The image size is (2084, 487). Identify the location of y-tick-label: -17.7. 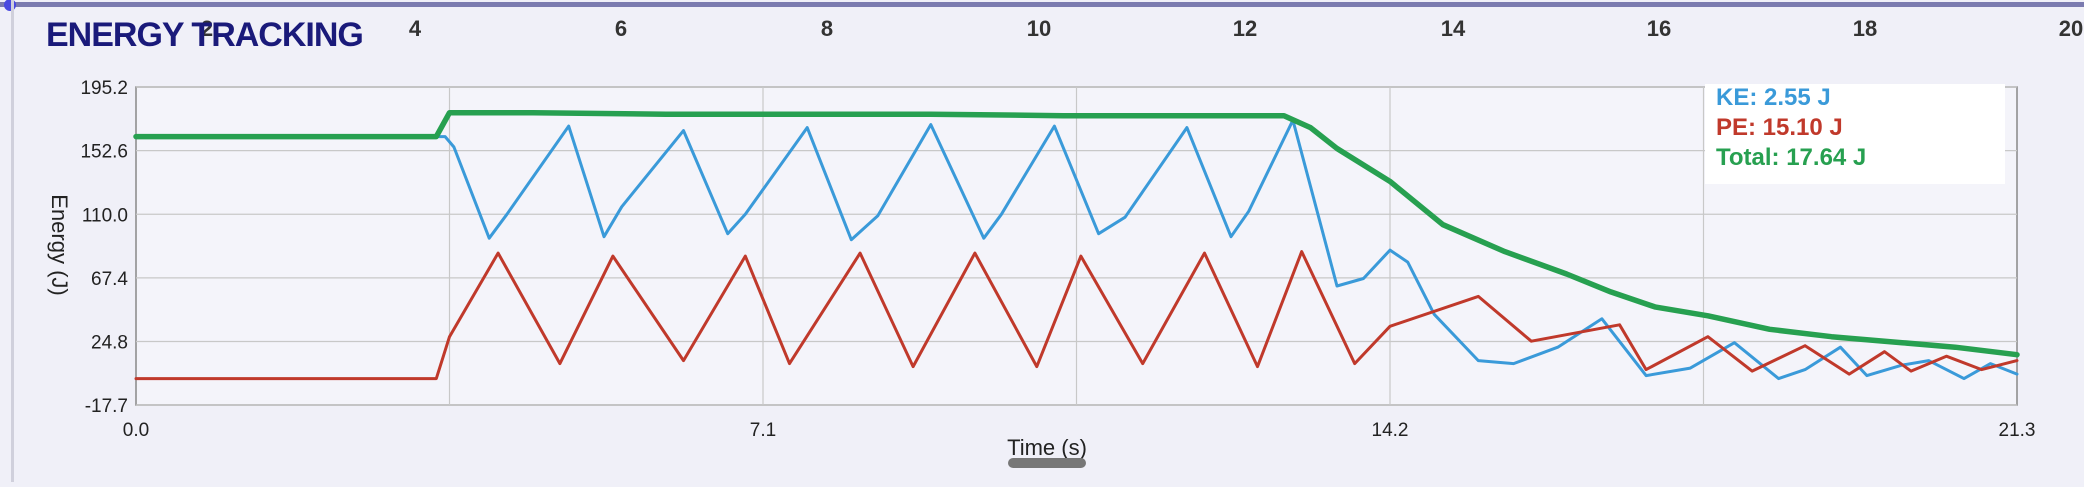
(106, 406).